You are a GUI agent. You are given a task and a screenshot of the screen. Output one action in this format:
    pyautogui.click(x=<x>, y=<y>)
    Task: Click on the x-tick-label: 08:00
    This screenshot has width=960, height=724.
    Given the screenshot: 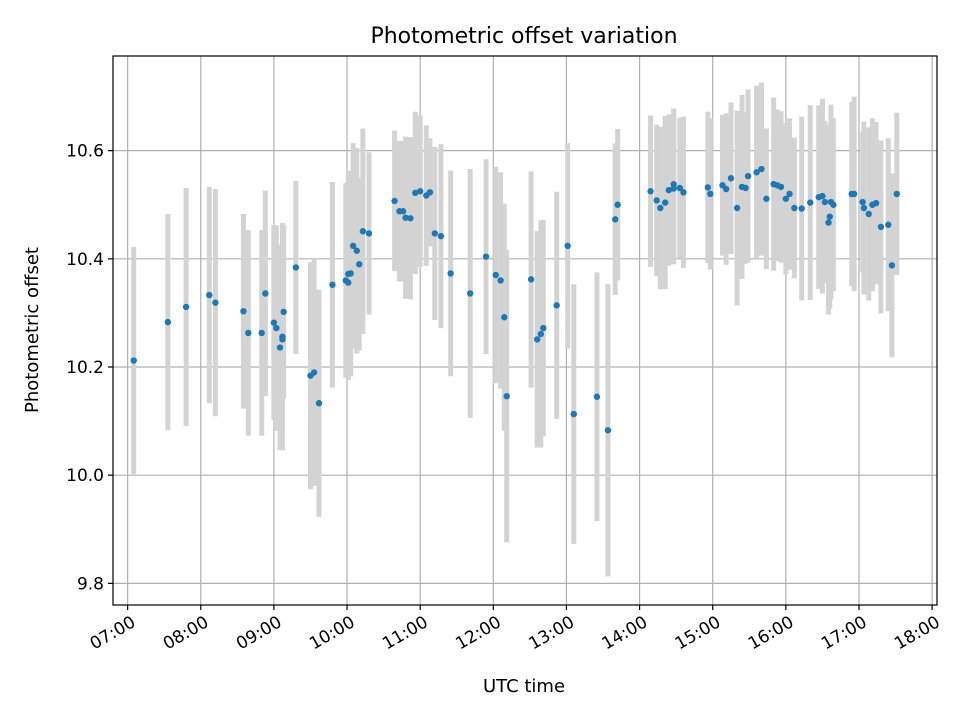 What is the action you would take?
    pyautogui.click(x=186, y=633)
    